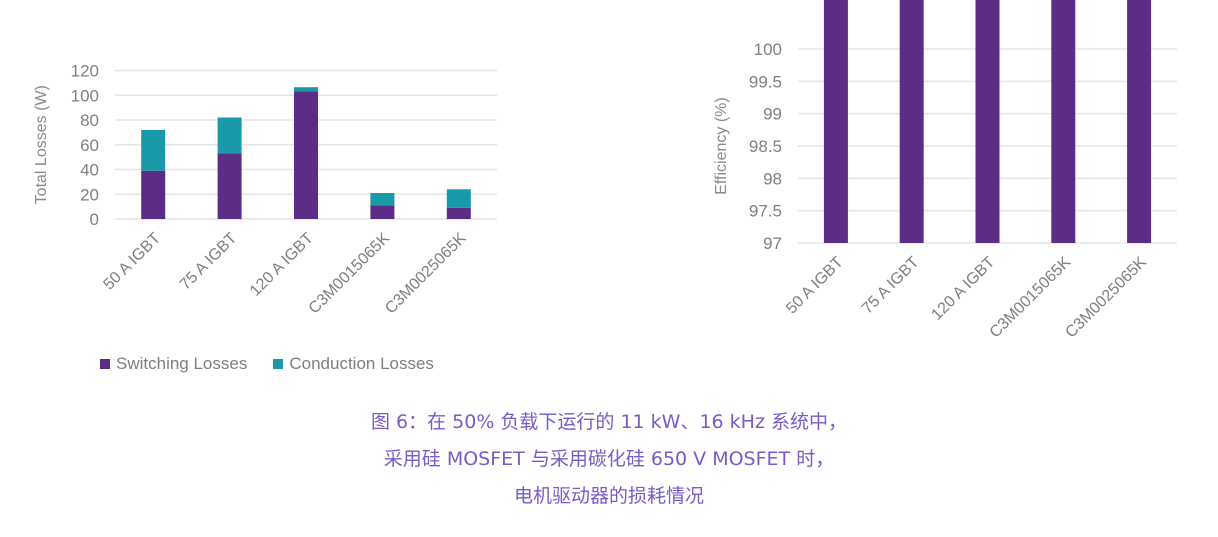 This screenshot has height=537, width=1218. What do you see at coordinates (608, 422) in the screenshot?
I see `caption-line-1: 图 6：在 50% 负载下运行的 11 kW、16 kHz 系统中，` at bounding box center [608, 422].